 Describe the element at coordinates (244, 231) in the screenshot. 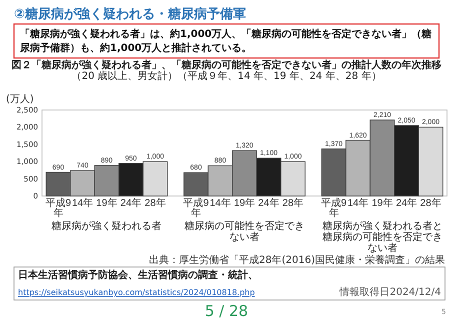

I see `x-tick-label: 糖尿病の可能性を否定できない者` at that location.